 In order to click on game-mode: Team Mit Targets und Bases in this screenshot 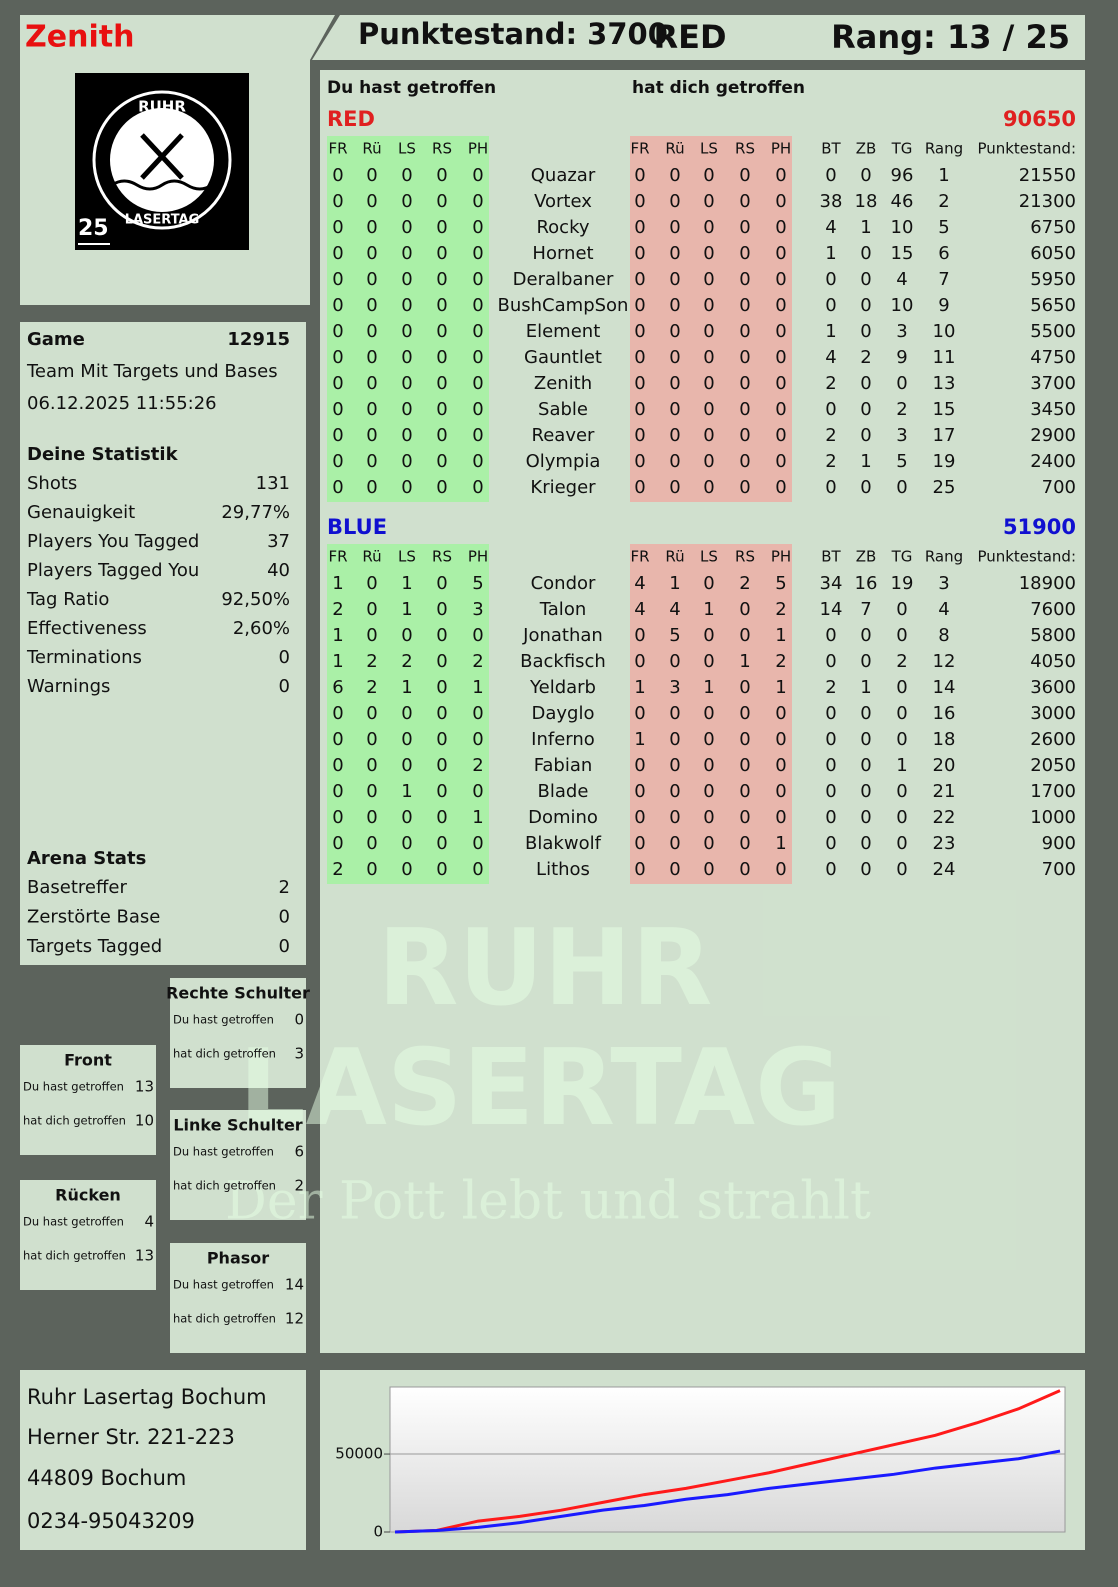, I will do `click(152, 371)`.